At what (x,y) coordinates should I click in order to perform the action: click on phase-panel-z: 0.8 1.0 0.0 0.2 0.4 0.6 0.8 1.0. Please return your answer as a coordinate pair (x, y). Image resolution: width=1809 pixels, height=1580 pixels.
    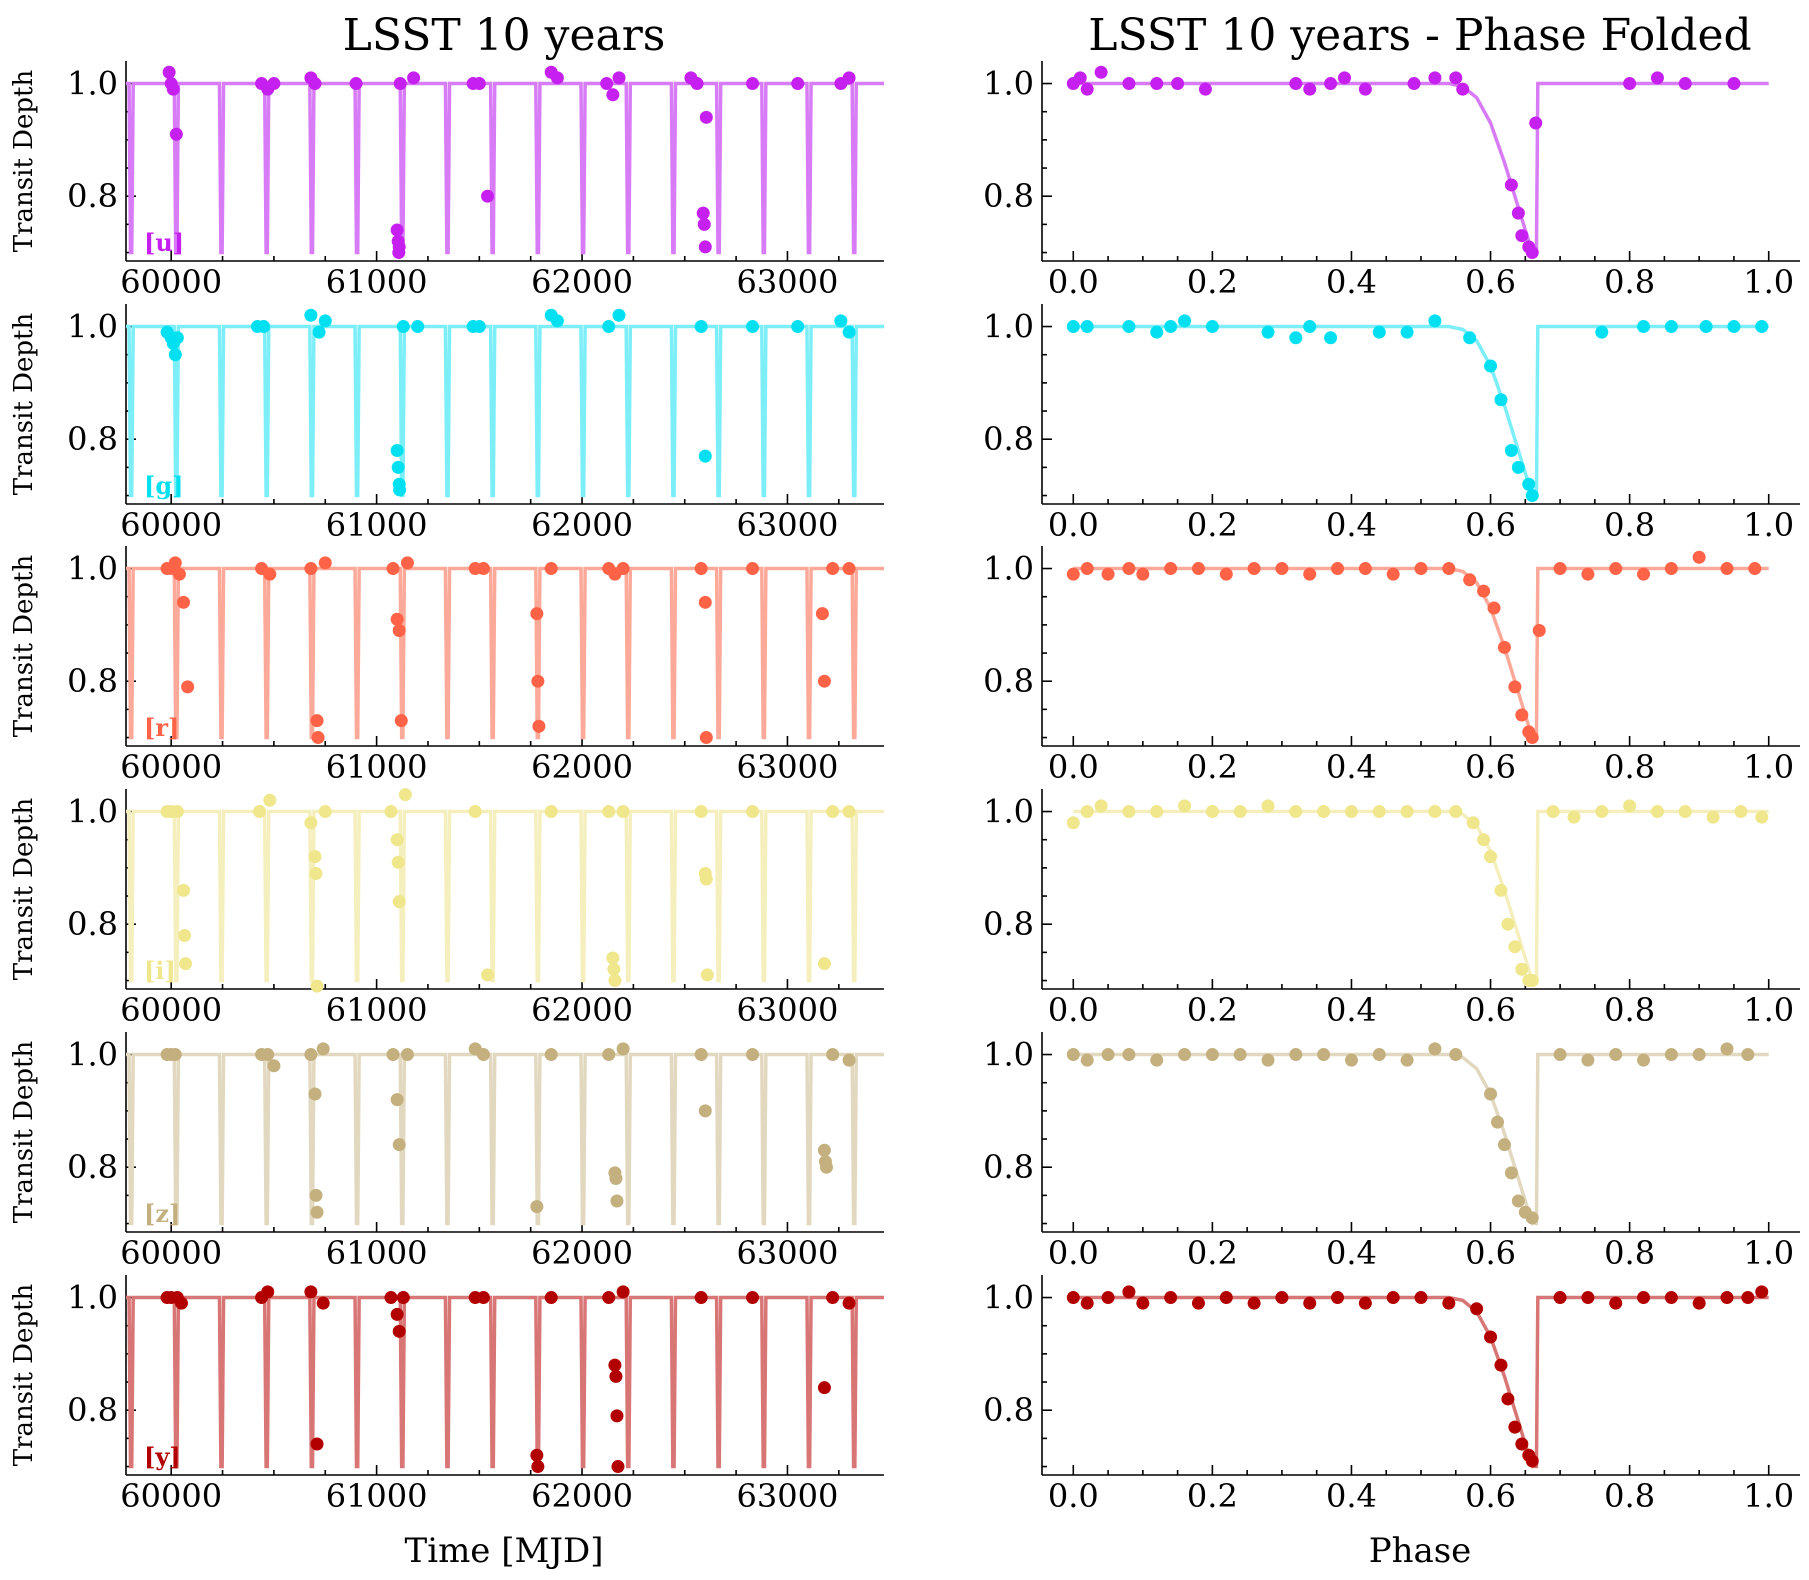
    Looking at the image, I should click on (1391, 1152).